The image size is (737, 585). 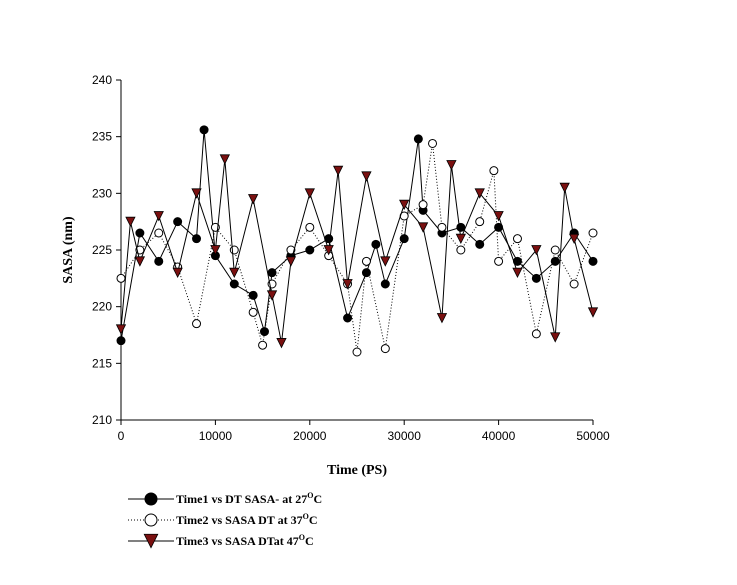 I want to click on x-tick-label: 50000, so click(x=593, y=436).